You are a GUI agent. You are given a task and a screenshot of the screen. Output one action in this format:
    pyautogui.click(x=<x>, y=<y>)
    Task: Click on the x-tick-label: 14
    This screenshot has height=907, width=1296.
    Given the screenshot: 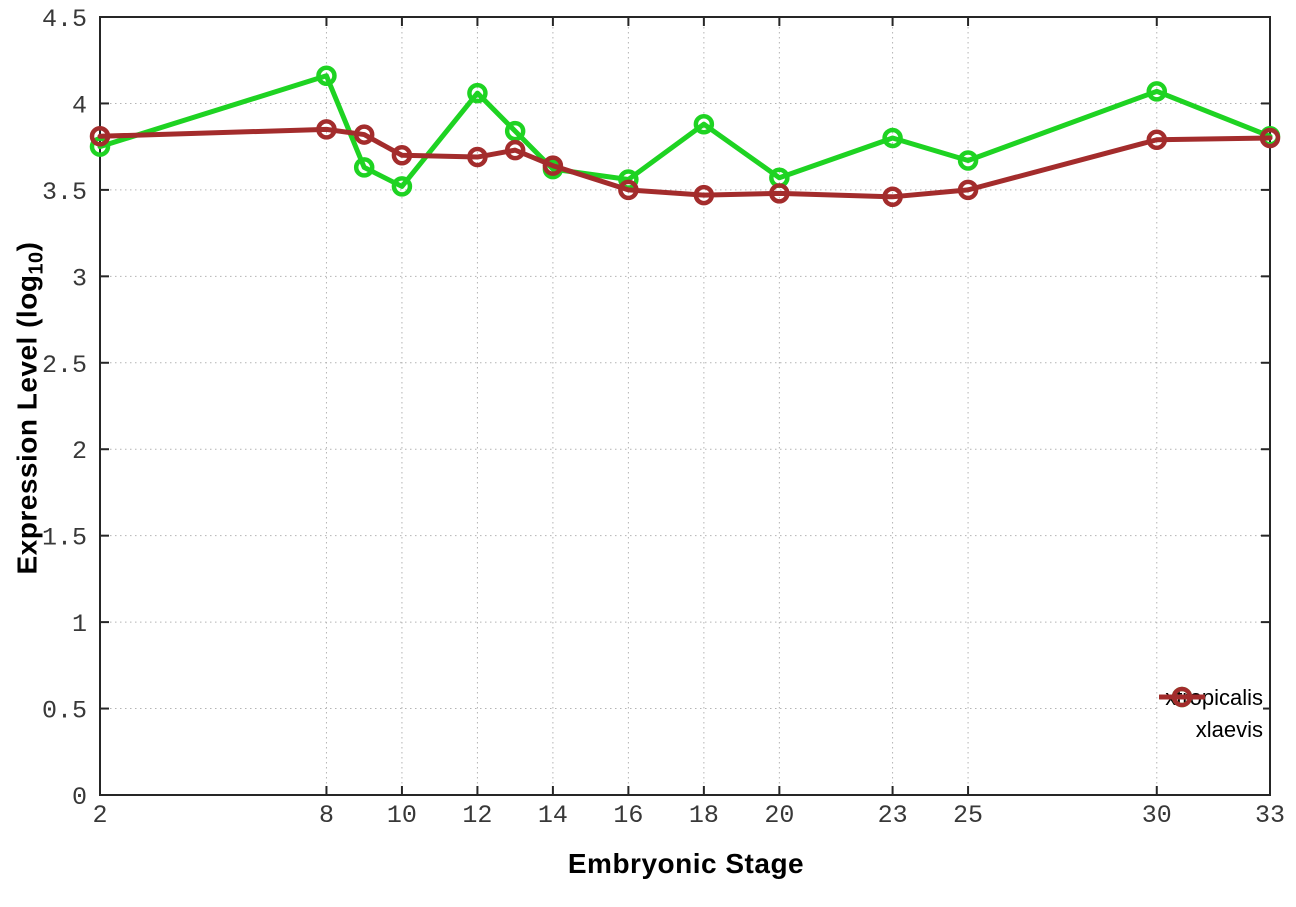 What is the action you would take?
    pyautogui.click(x=553, y=815)
    